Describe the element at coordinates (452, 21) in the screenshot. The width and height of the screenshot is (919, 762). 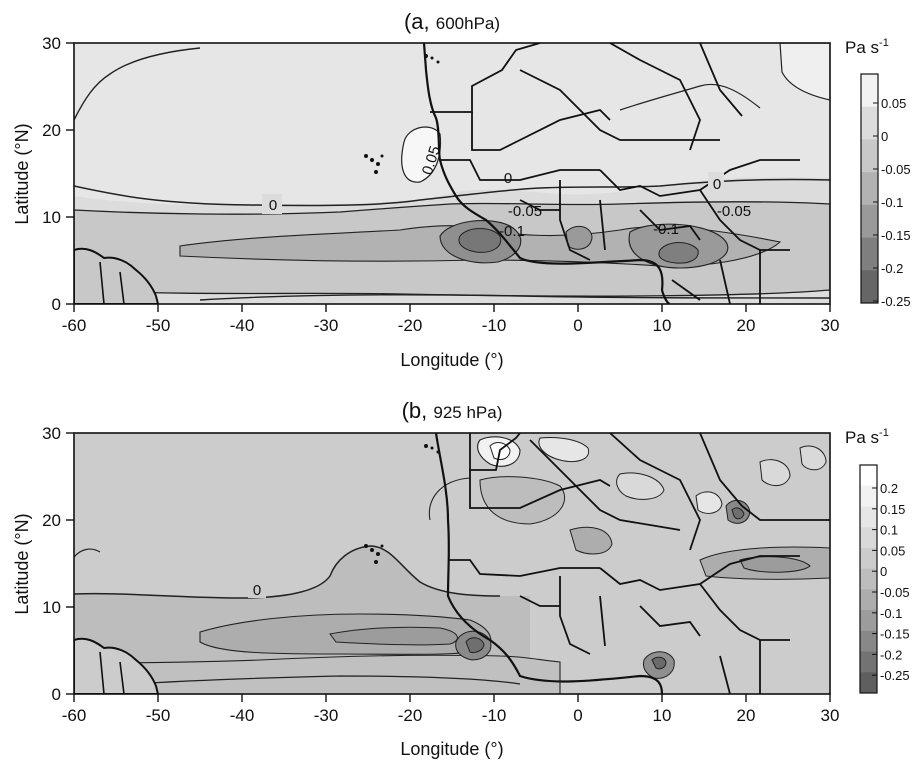
I see `panel-a-title: (a, 600hPa)` at that location.